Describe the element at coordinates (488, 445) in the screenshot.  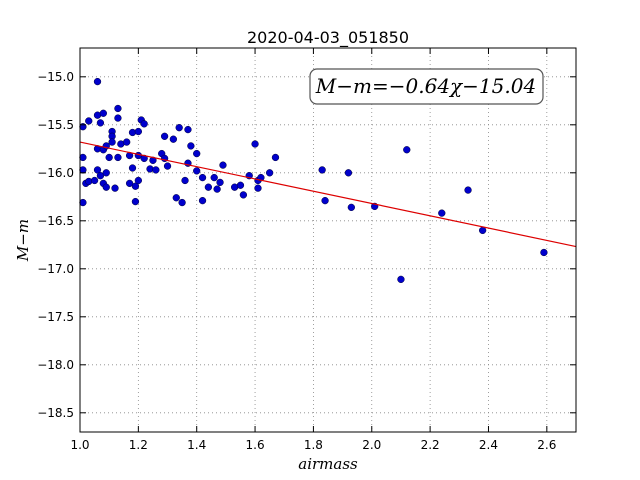
I see `x-tick-label: 2.4` at that location.